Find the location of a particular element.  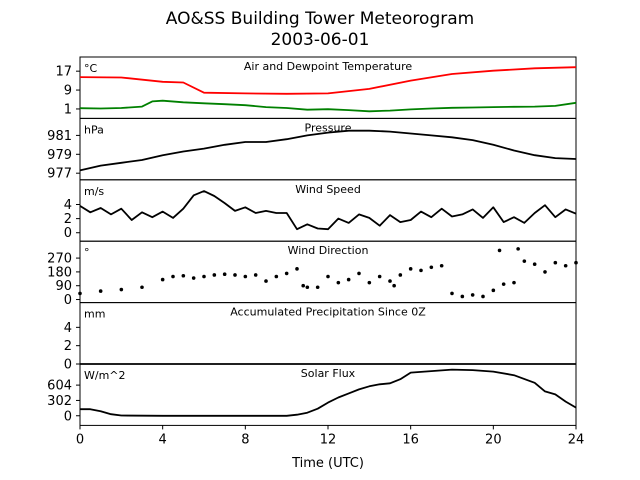

panel-unit: W/m^2 is located at coordinates (105, 375).